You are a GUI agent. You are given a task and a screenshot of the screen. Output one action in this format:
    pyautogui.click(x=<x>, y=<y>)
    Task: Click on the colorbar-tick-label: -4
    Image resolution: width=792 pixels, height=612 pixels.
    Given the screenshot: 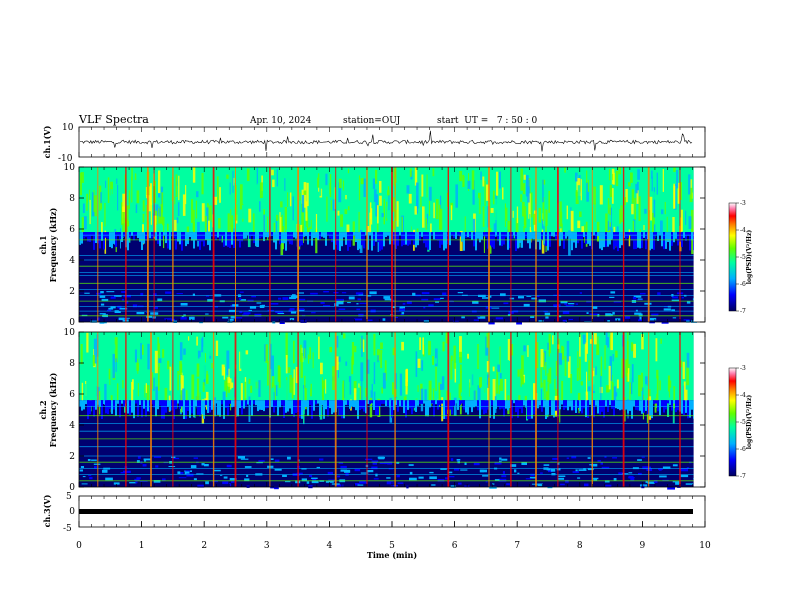 What is the action you would take?
    pyautogui.click(x=743, y=395)
    